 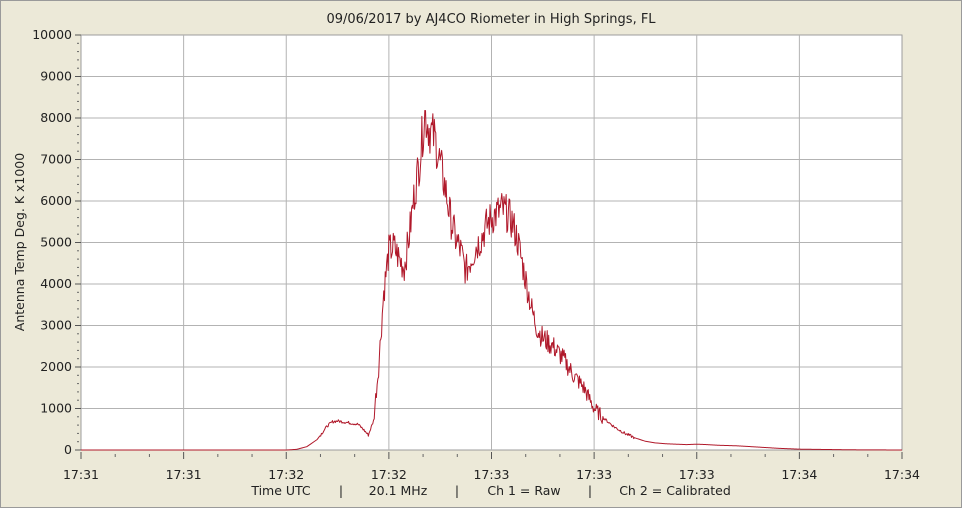 What do you see at coordinates (280, 490) in the screenshot?
I see `footer-time-utc: Time UTC` at bounding box center [280, 490].